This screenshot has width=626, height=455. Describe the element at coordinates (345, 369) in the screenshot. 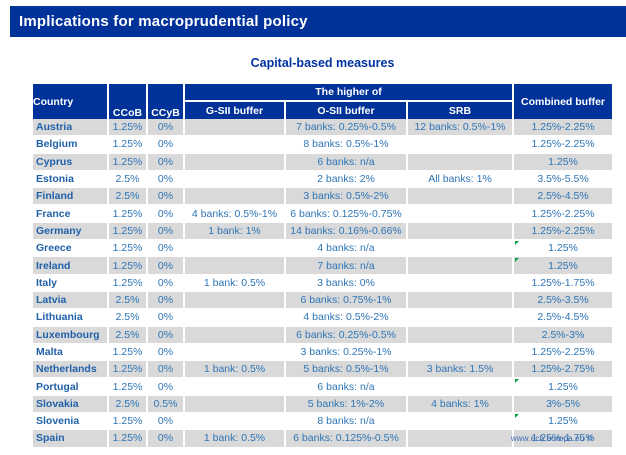

I see `osii-buffer-cell: 5 banks: 0.5%-1%` at that location.